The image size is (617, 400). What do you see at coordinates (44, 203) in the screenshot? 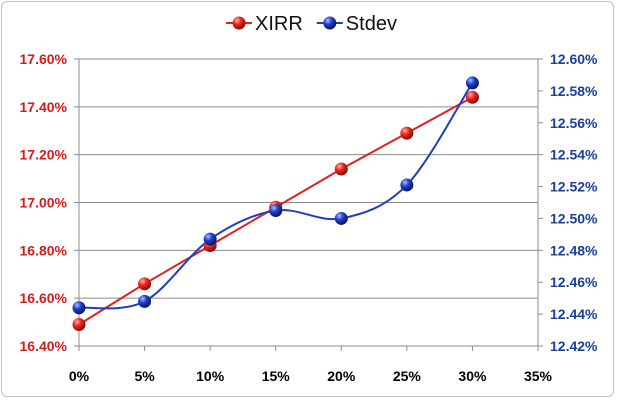
I see `left-axis-tick-label: 17.00%` at bounding box center [44, 203].